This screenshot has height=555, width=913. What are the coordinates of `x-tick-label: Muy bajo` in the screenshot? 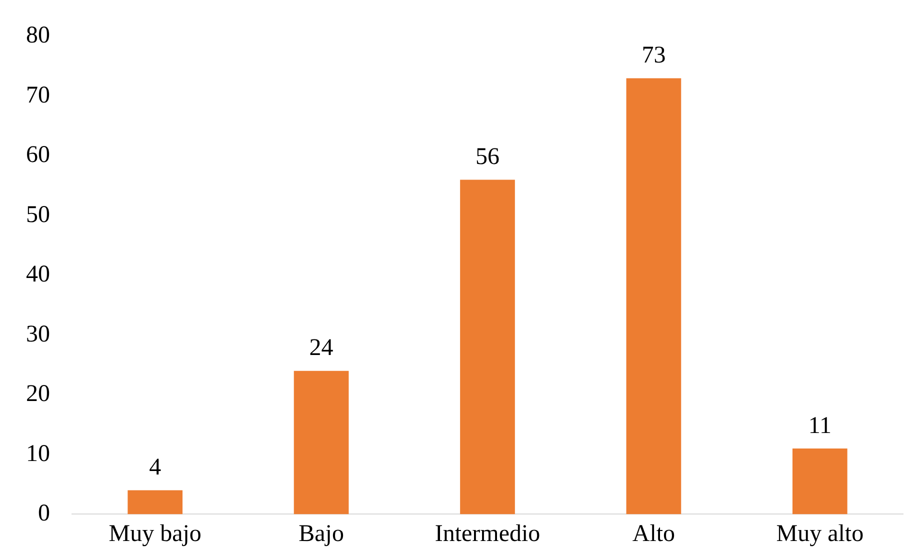 It's located at (155, 533).